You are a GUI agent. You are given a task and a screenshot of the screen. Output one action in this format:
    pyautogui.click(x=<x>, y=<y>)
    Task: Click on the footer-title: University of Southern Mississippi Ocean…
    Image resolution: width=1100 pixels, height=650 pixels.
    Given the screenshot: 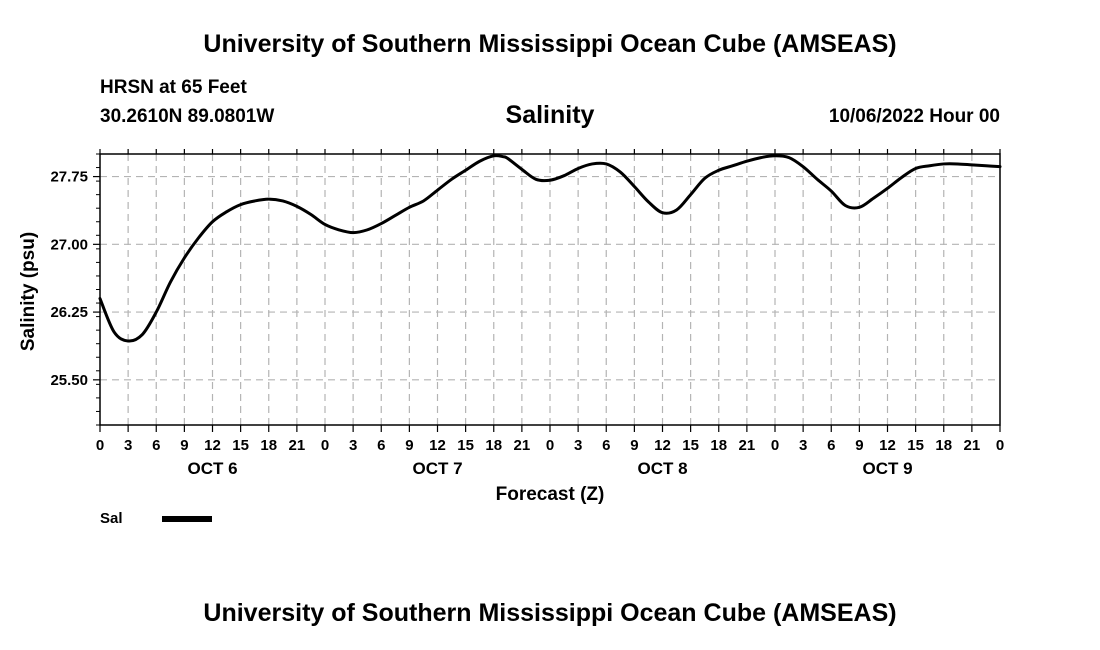 What is the action you would take?
    pyautogui.click(x=550, y=613)
    